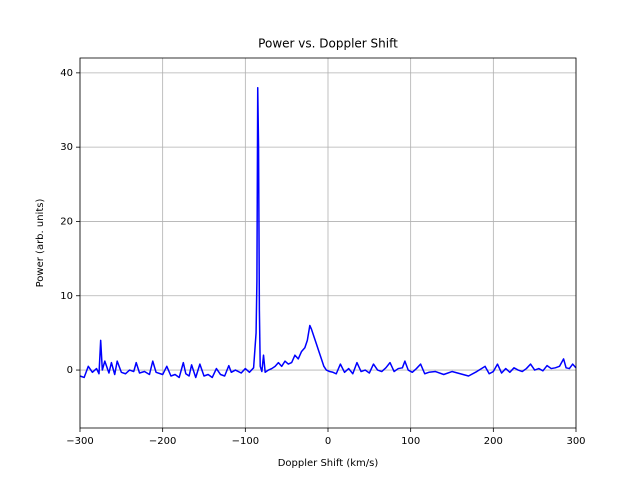 This screenshot has height=484, width=640. I want to click on y-tick-label: 20, so click(66, 221).